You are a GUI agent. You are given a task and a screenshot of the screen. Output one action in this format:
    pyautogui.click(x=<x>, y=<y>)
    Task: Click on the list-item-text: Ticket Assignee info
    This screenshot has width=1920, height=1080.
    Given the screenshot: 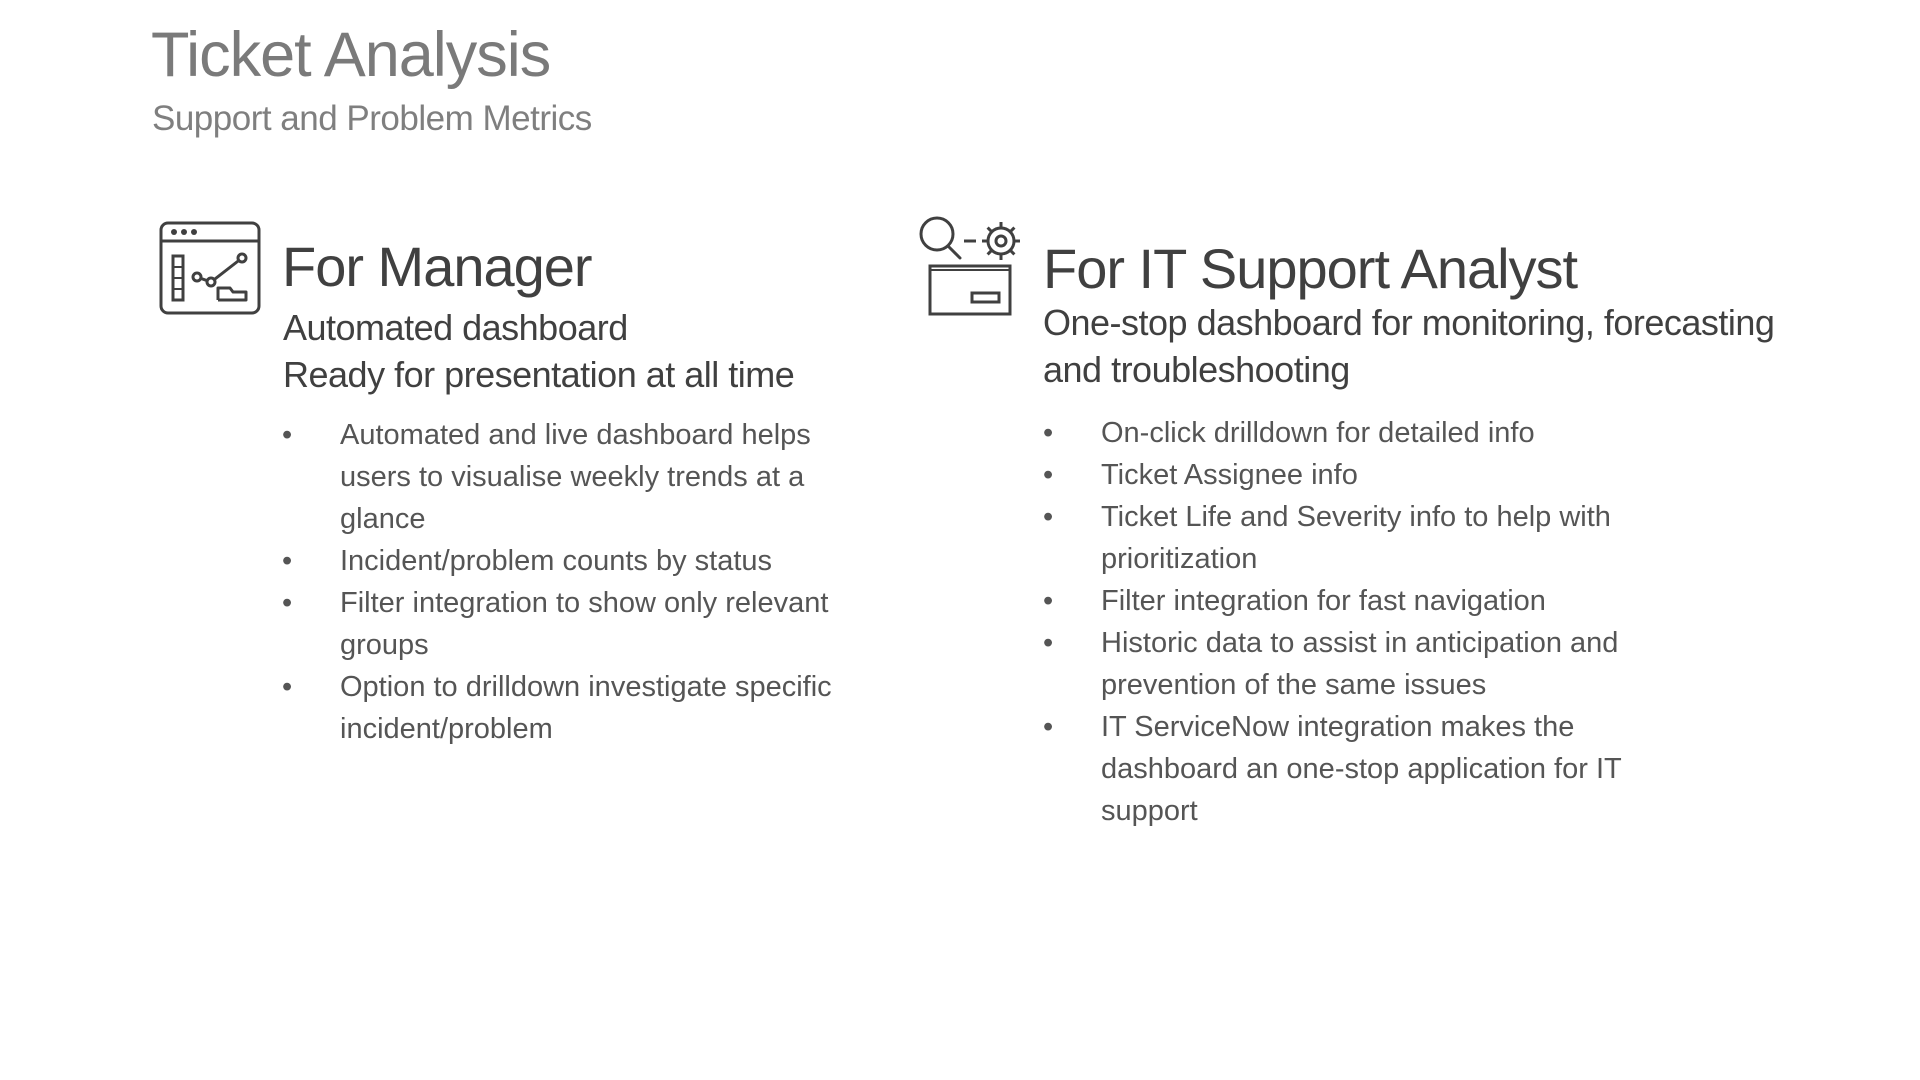 What is the action you would take?
    pyautogui.click(x=1229, y=475)
    